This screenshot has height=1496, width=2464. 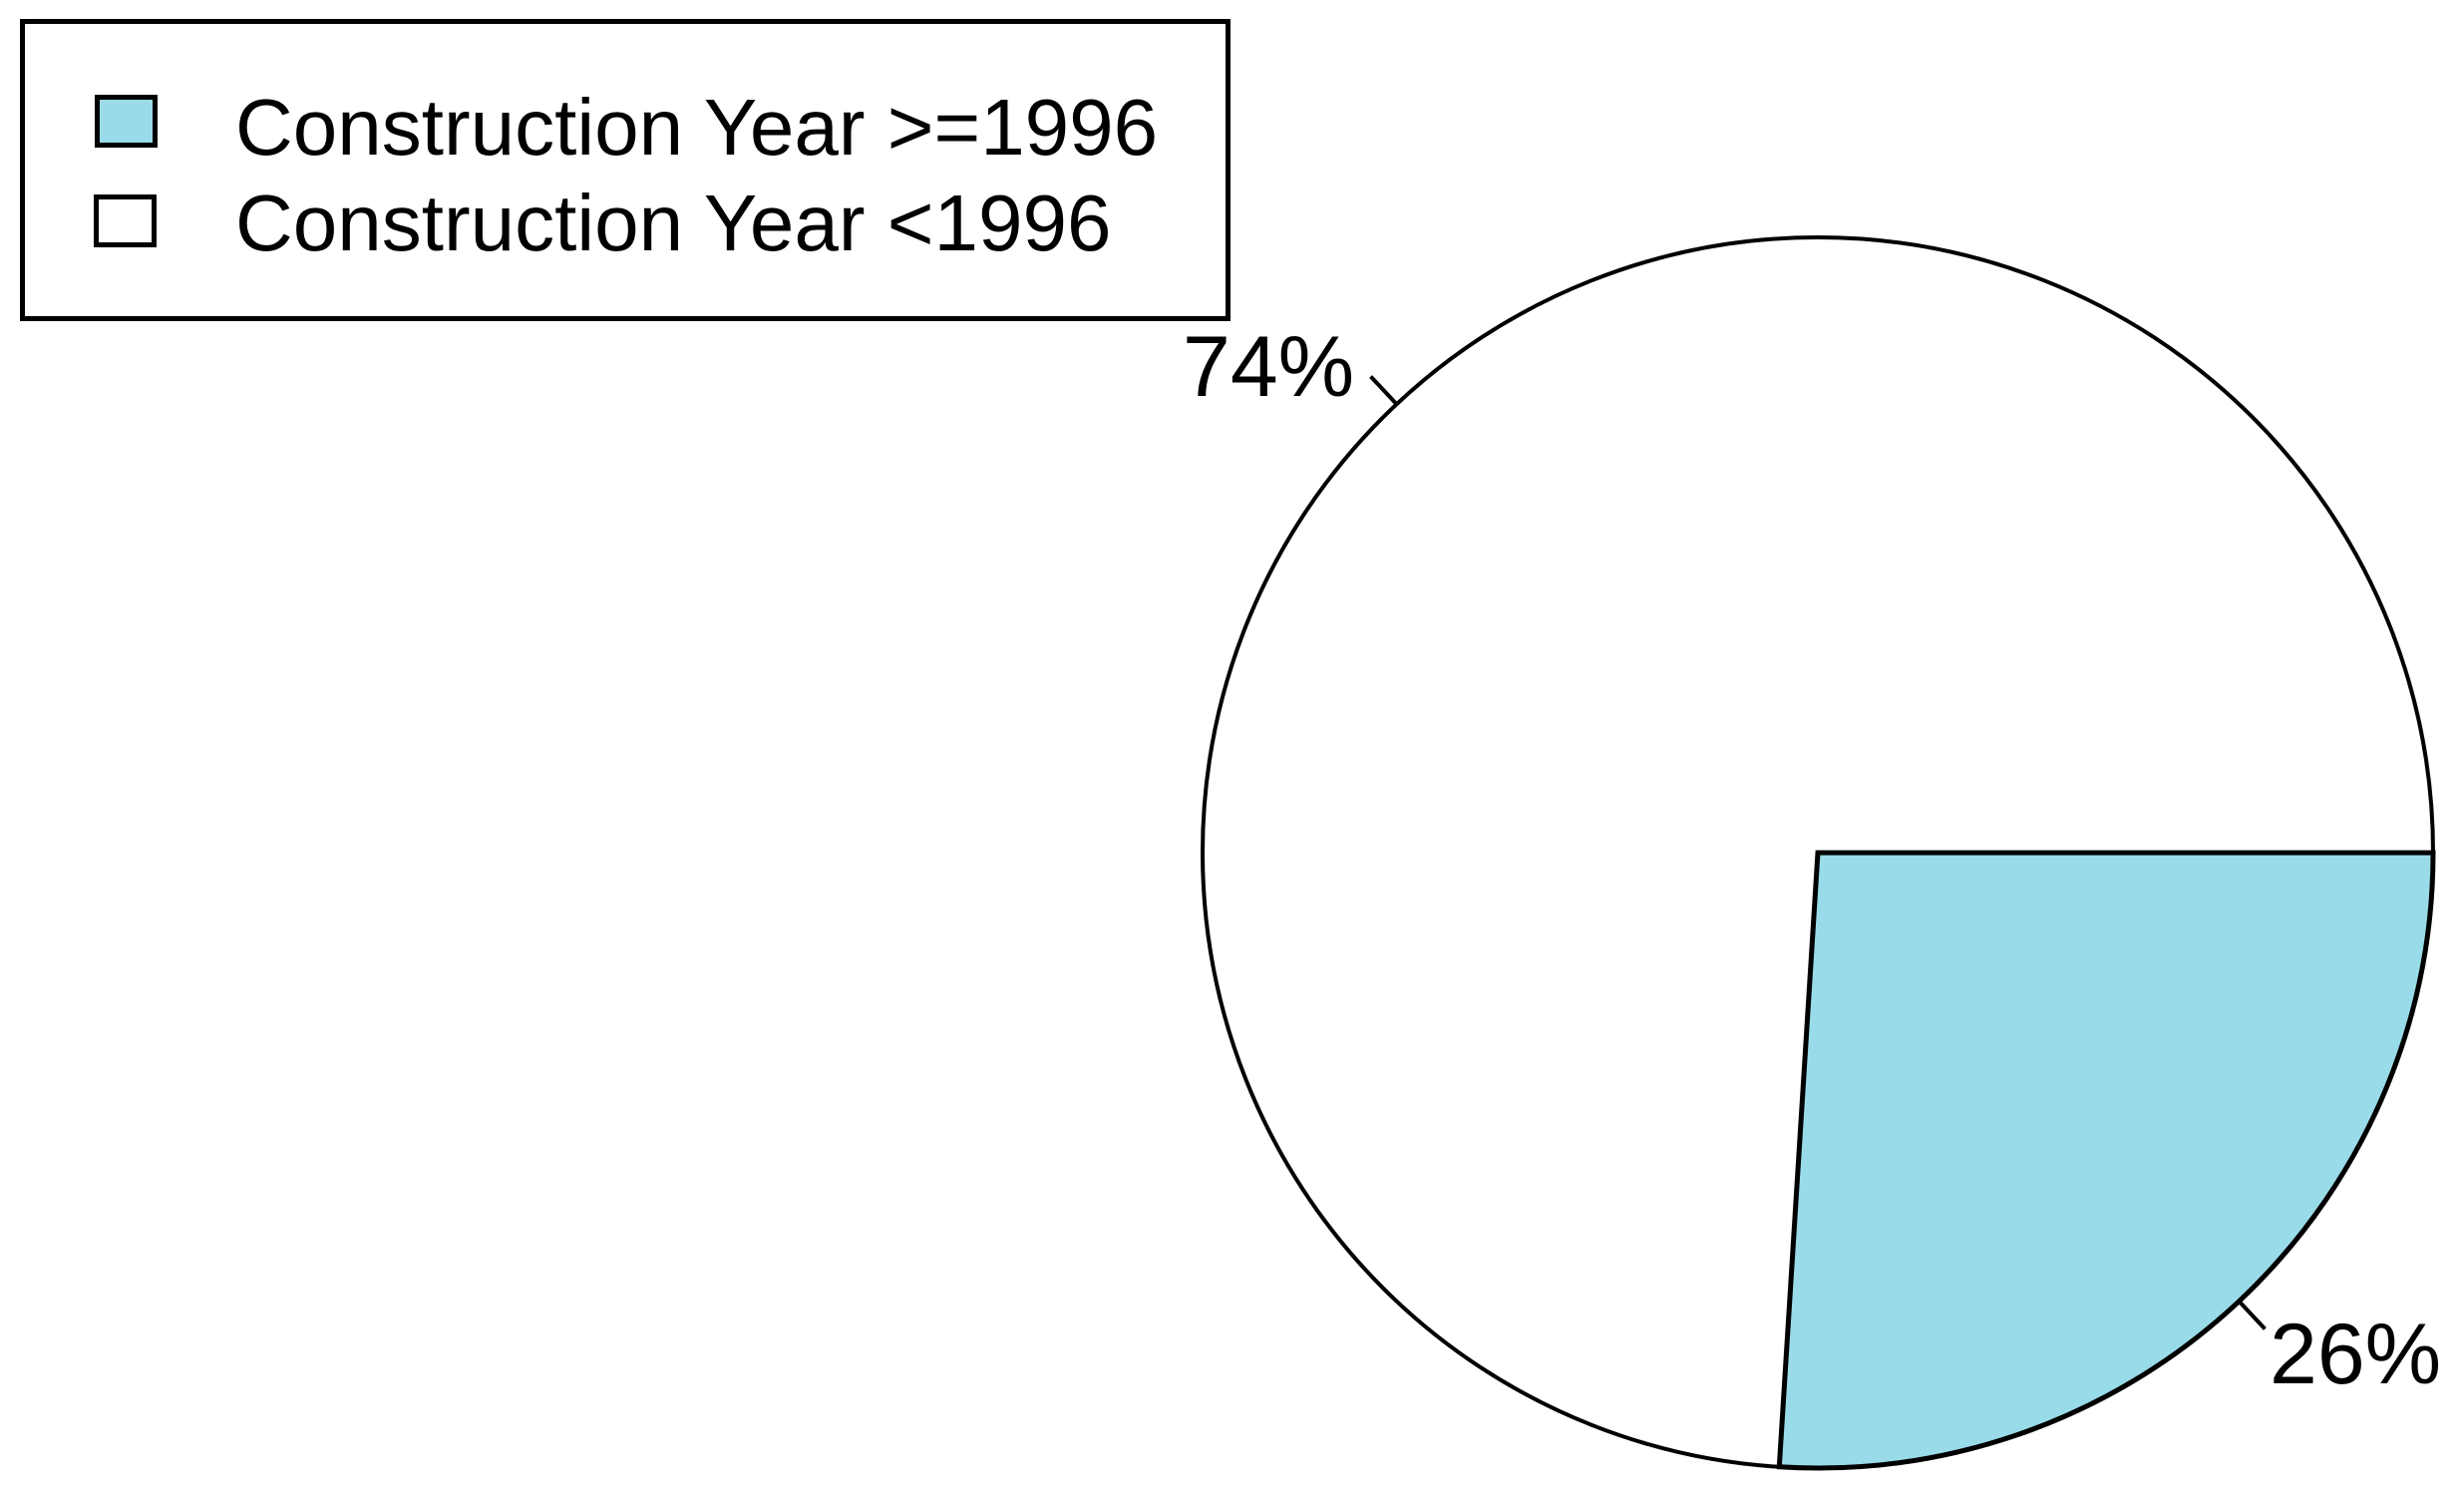 What do you see at coordinates (2252, 1315) in the screenshot?
I see `label-leader-tick-blue` at bounding box center [2252, 1315].